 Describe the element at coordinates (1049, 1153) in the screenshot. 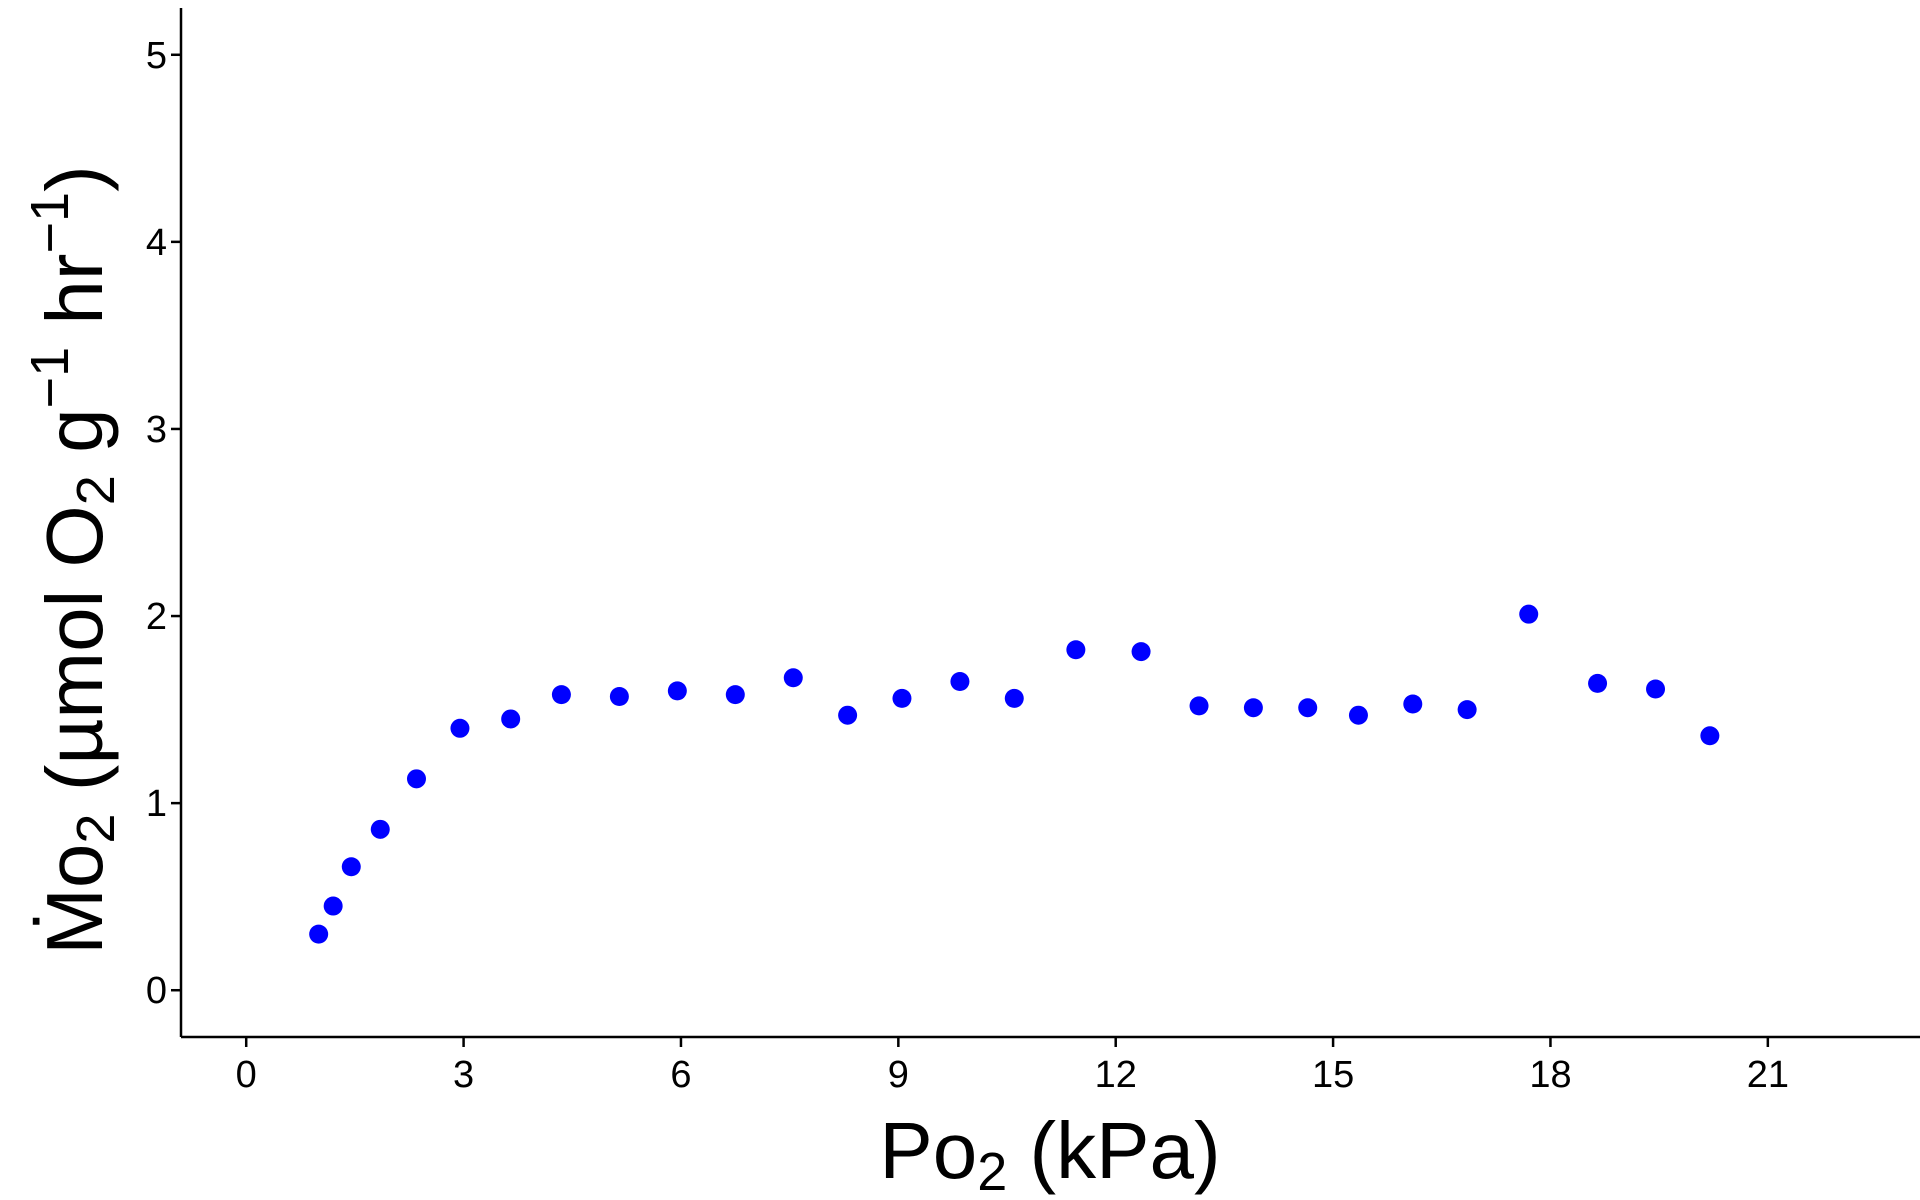

I see `x-axis-title: Po2 (kPa)` at that location.